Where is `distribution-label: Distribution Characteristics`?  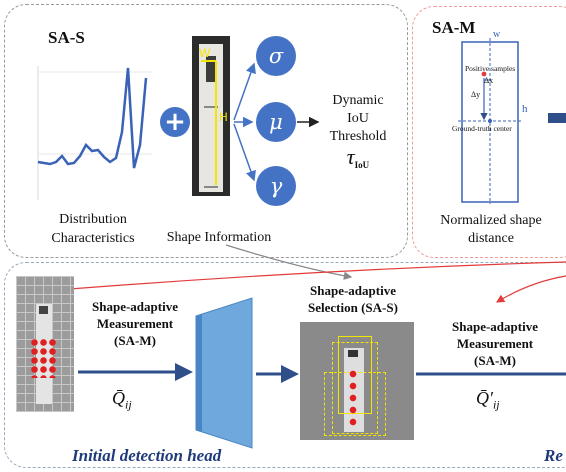
distribution-label: Distribution Characteristics is located at coordinates (93, 229).